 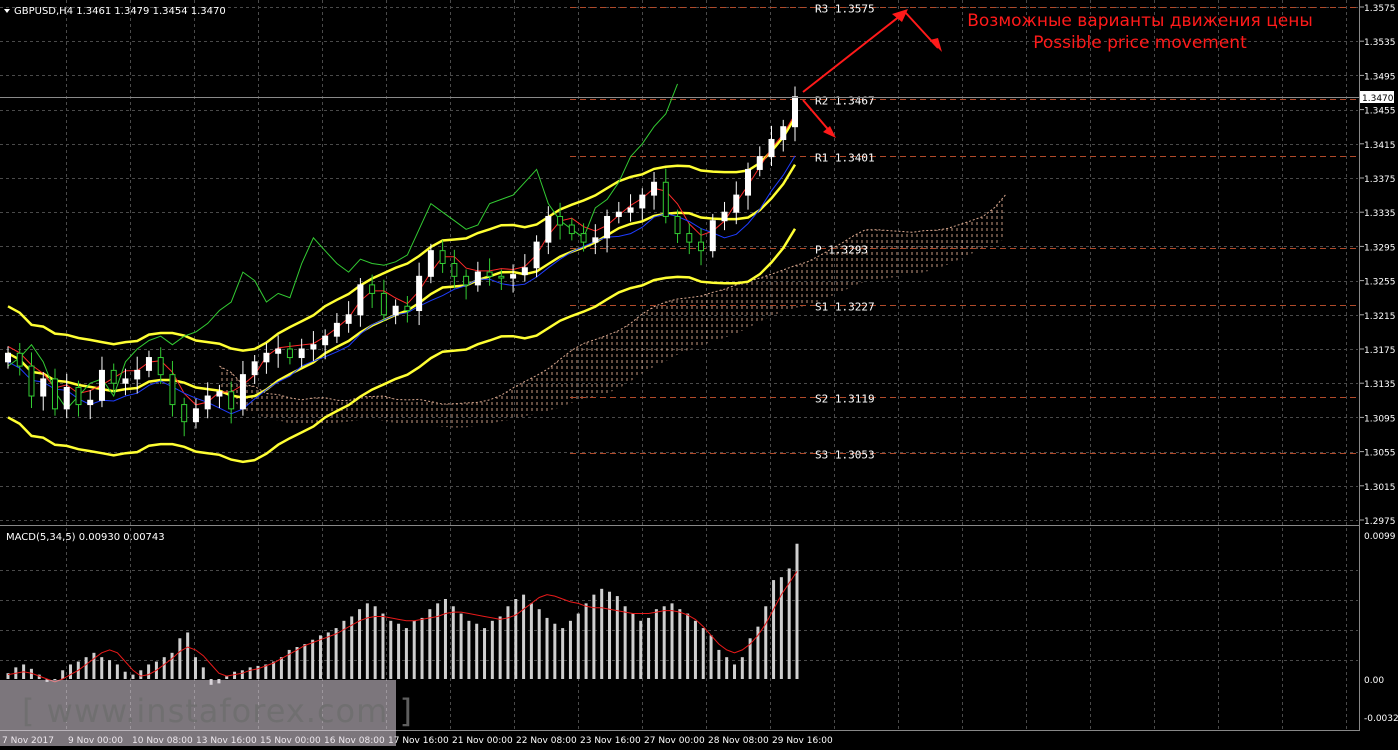 I want to click on current-price-tag: 1.3470, so click(x=1377, y=97).